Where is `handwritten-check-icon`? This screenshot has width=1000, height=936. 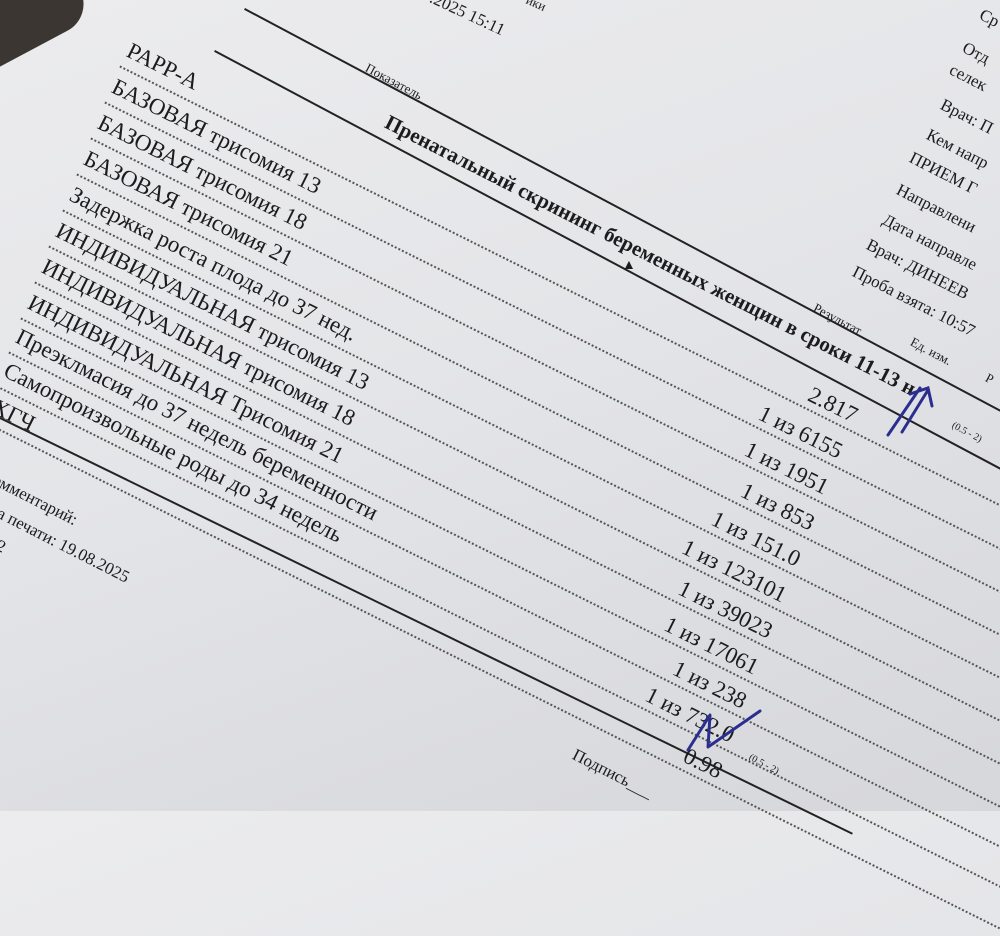 handwritten-check-icon is located at coordinates (724, 730).